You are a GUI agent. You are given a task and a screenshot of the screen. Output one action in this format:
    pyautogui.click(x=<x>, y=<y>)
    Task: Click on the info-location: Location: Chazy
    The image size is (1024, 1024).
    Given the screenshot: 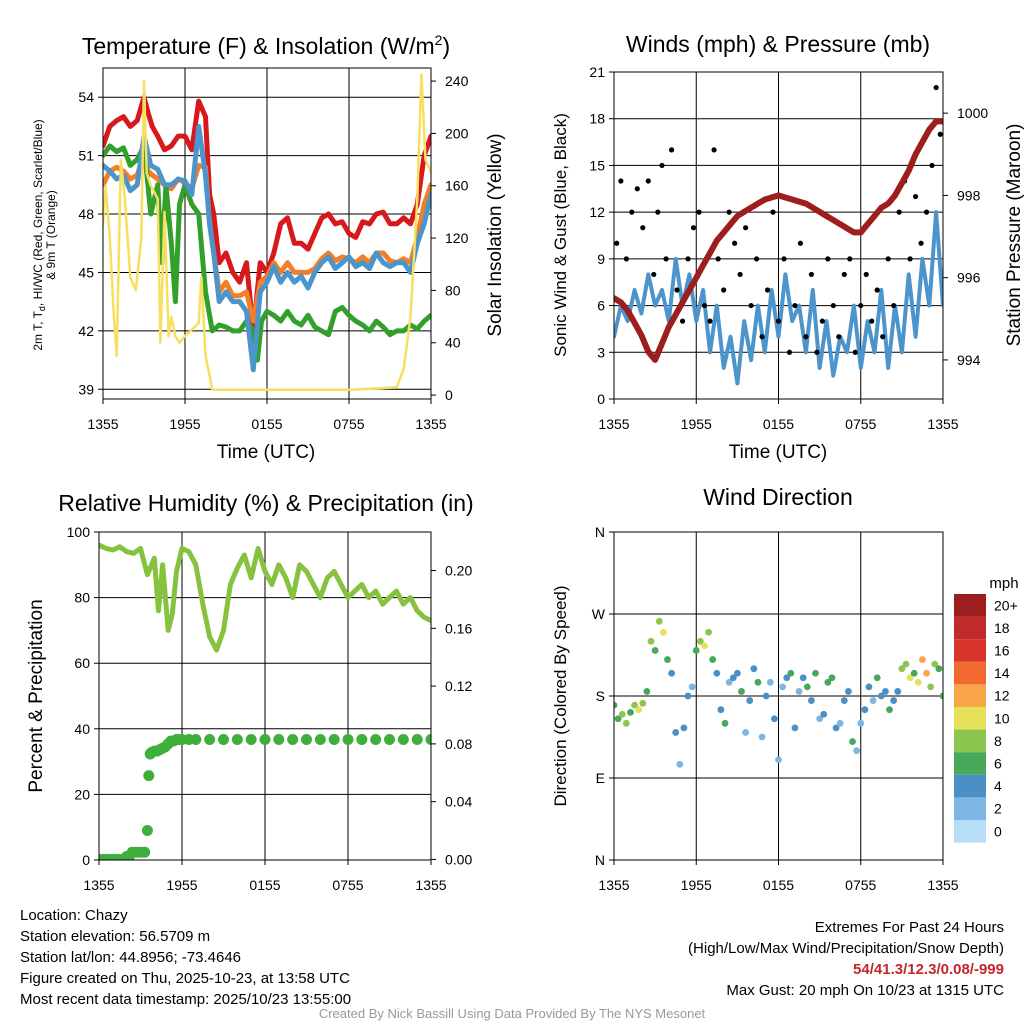 What is the action you would take?
    pyautogui.click(x=74, y=915)
    